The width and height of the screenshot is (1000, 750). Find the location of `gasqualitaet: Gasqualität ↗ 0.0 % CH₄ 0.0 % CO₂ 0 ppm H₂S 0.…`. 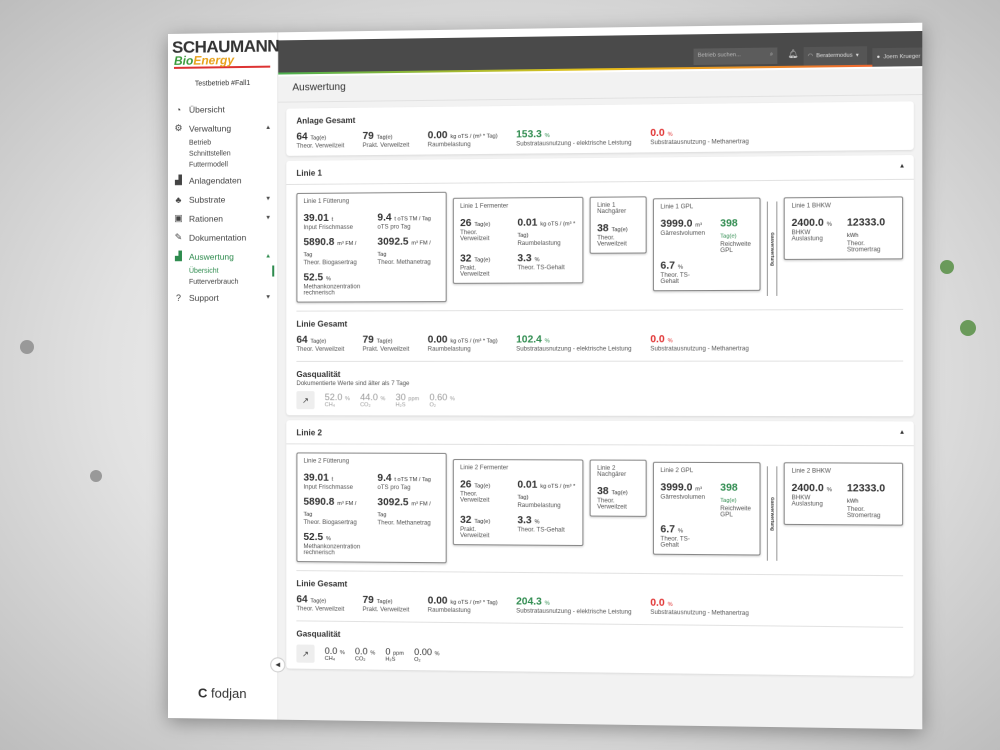

gasqualitaet: Gasqualität ↗ 0.0 % CH₄ 0.0 % CO₂ 0 ppm H₂S 0.… is located at coordinates (368, 646).